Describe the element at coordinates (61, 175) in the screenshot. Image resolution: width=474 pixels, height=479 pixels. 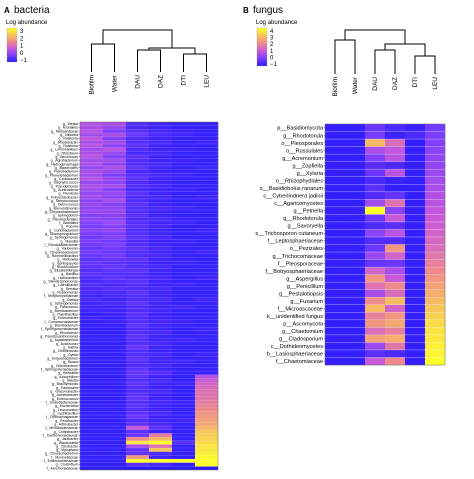
I see `row-label: g_ Phenylobacterium` at that location.